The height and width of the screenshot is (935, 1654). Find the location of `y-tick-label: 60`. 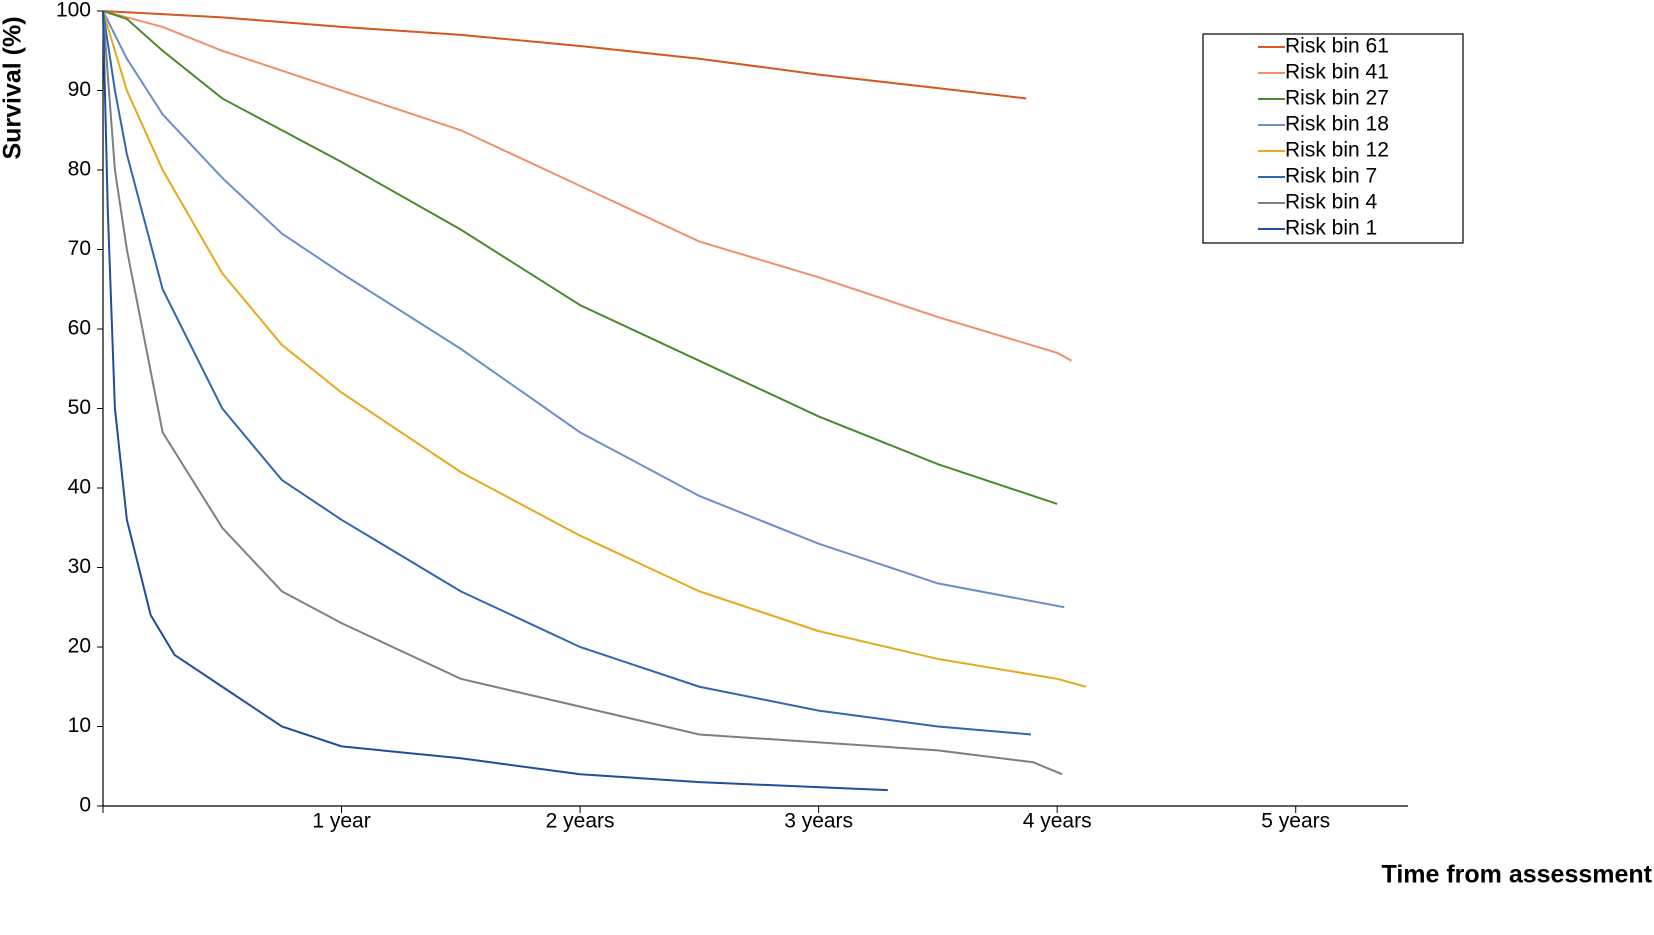

y-tick-label: 60 is located at coordinates (79, 328).